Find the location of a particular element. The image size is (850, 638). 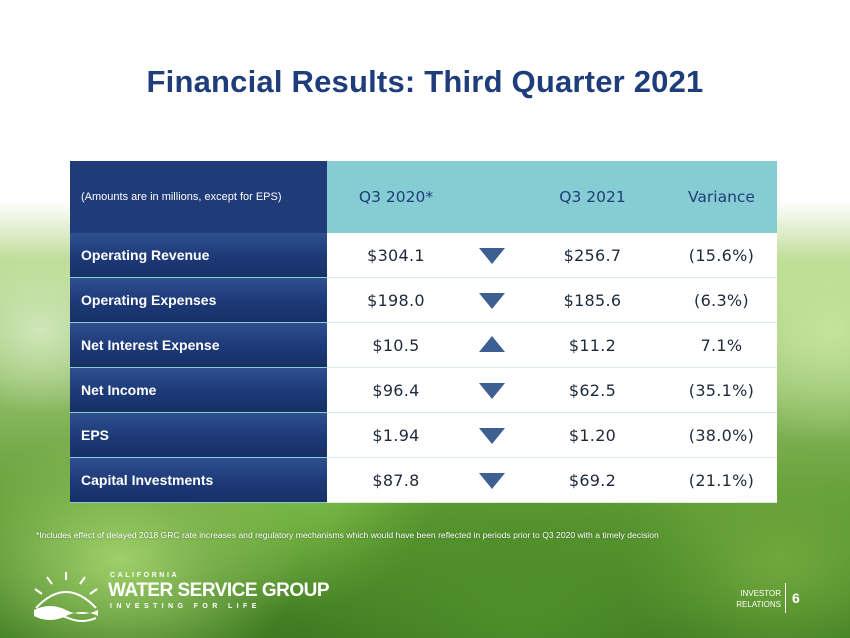

header-variance-label: Variance is located at coordinates (721, 197).